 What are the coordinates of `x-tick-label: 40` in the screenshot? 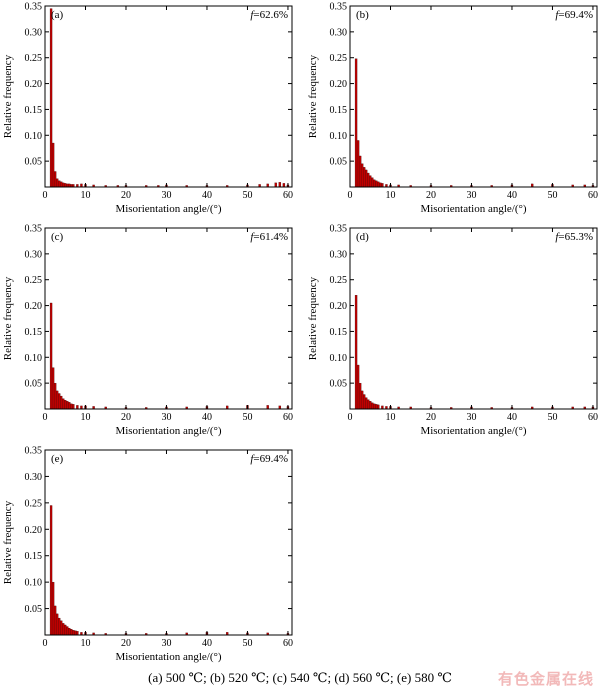 It's located at (207, 643).